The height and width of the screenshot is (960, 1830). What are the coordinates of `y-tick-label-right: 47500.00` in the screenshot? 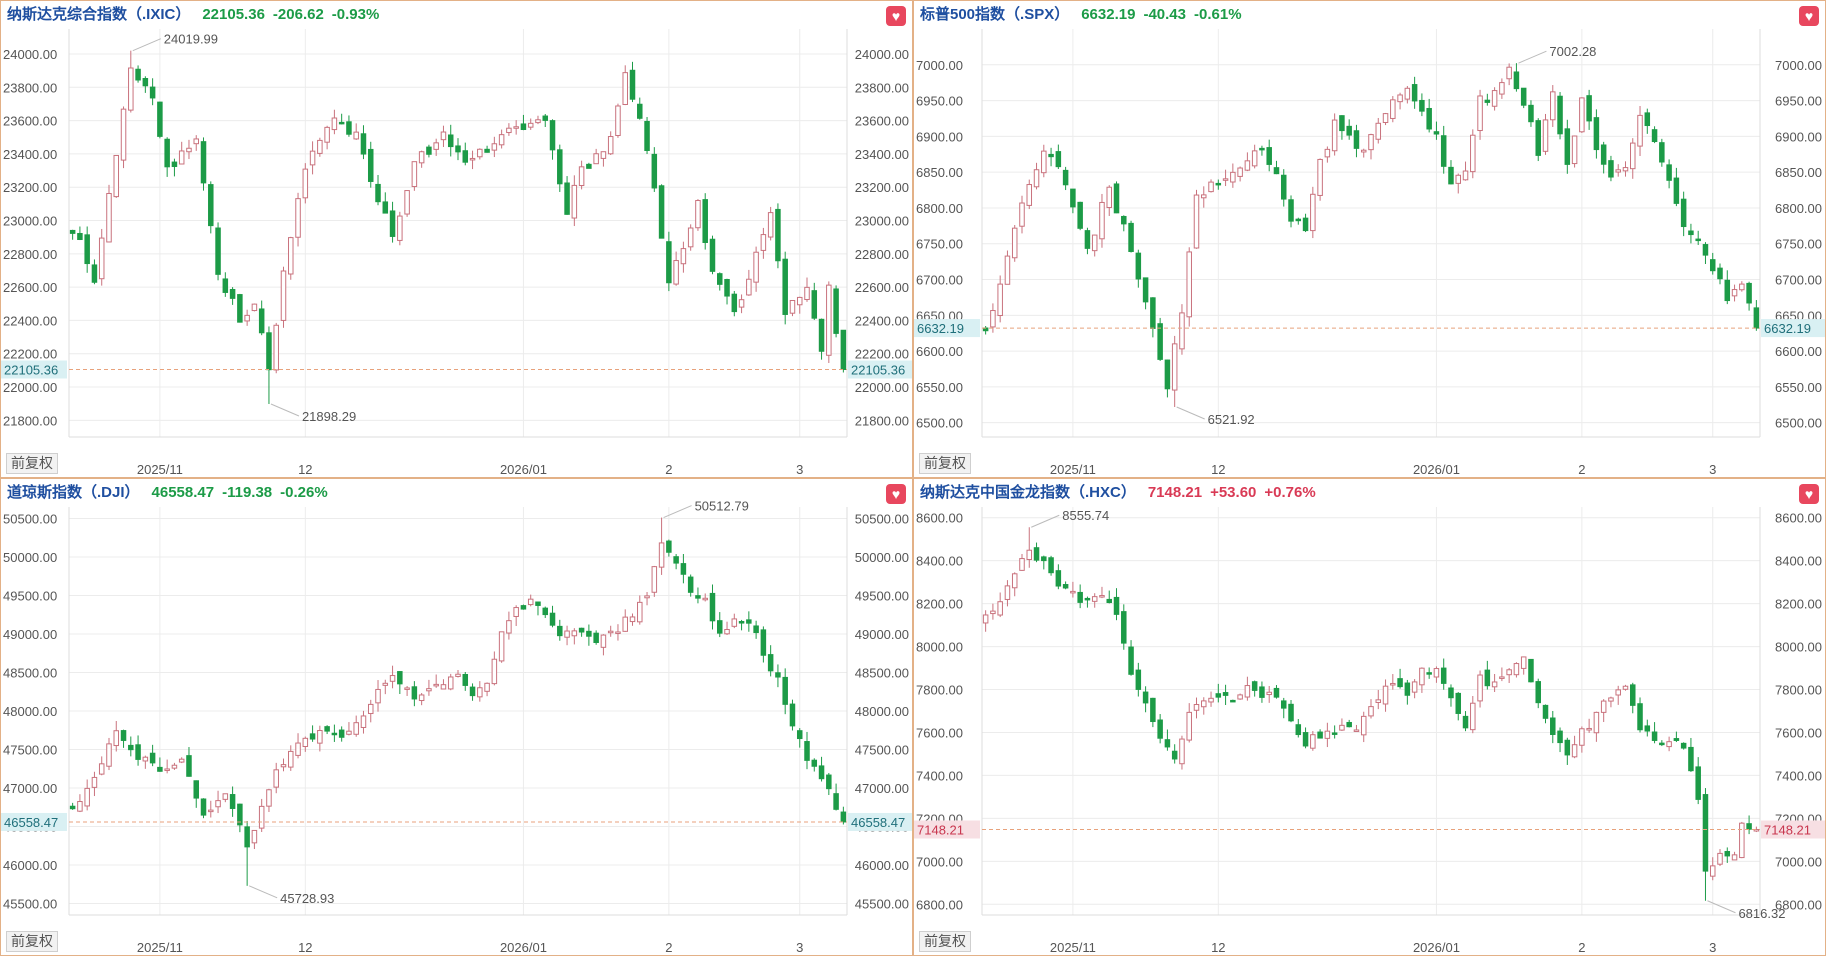 It's located at (882, 749).